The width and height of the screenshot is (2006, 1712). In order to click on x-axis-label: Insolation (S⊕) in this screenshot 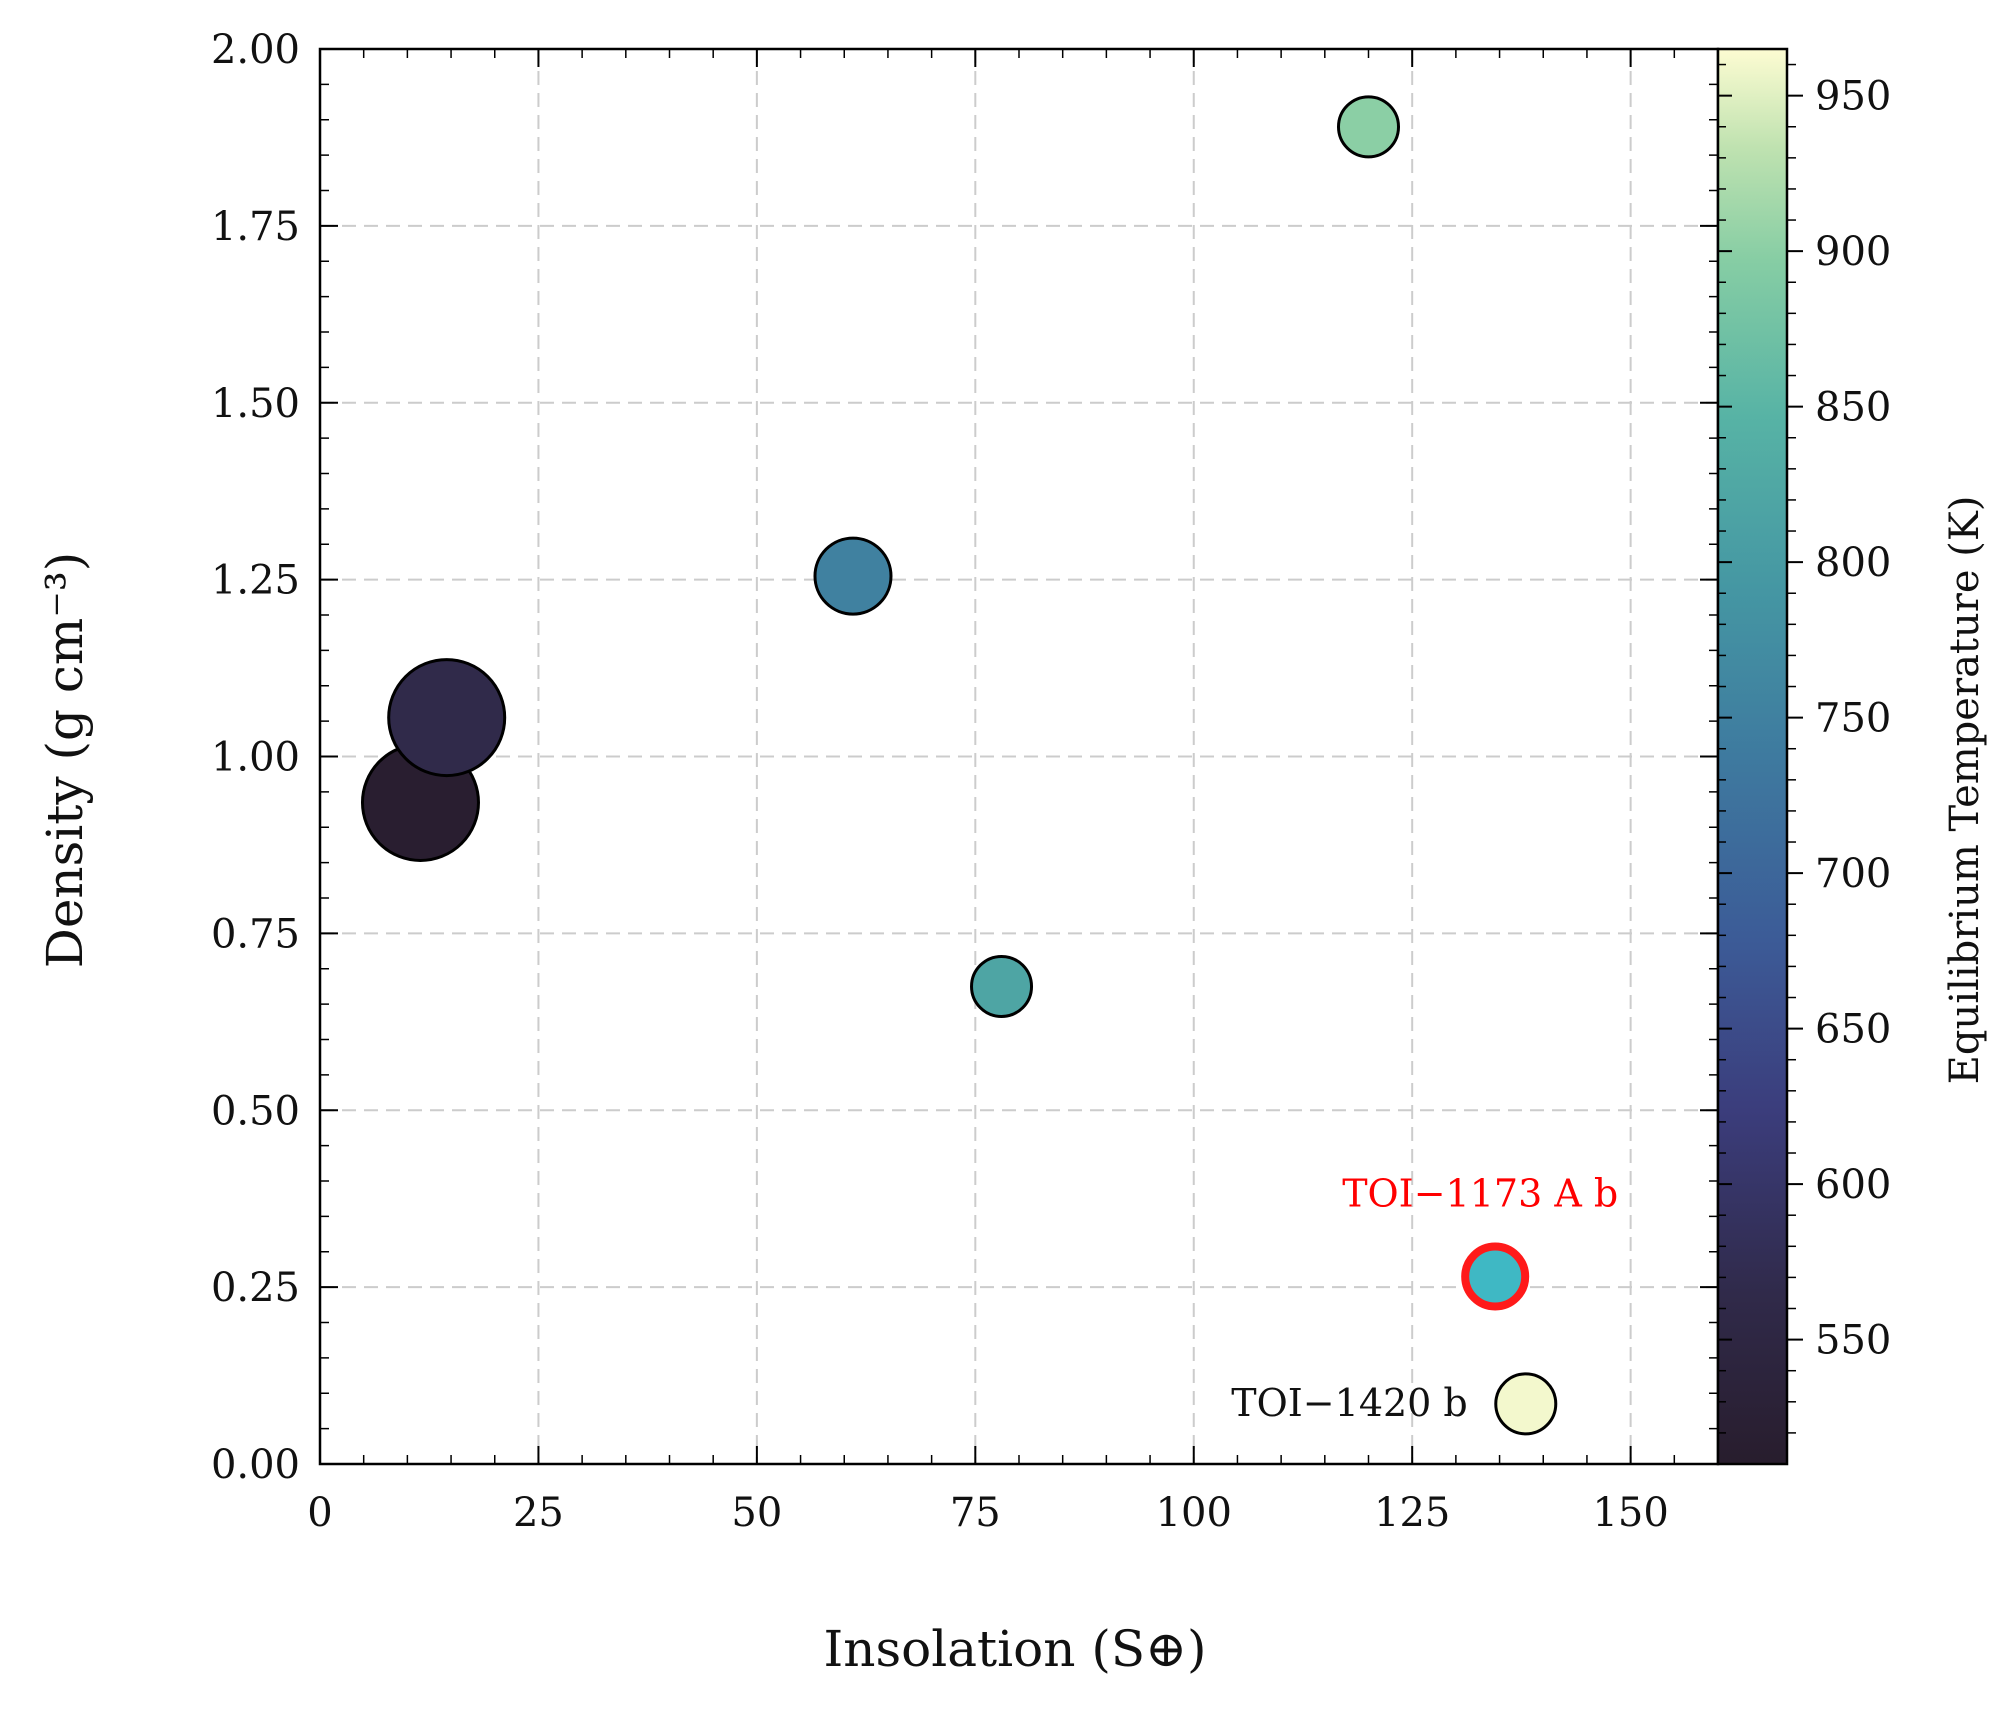, I will do `click(1015, 1649)`.